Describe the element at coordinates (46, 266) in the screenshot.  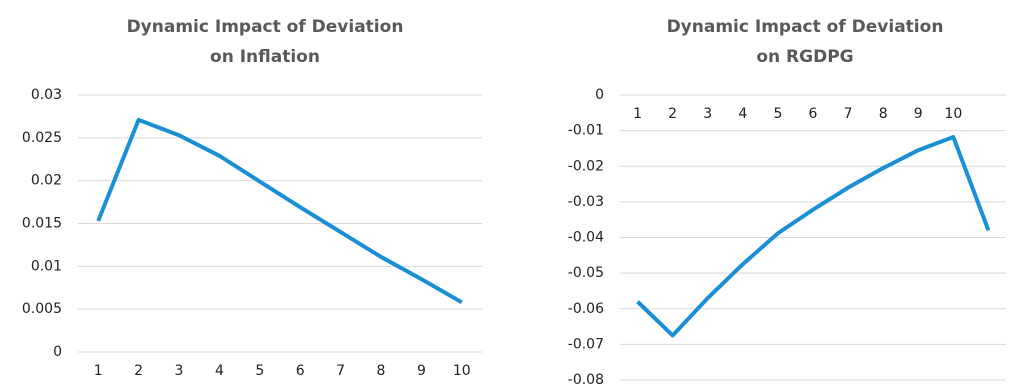
I see `y-tick-label: 0.01` at that location.